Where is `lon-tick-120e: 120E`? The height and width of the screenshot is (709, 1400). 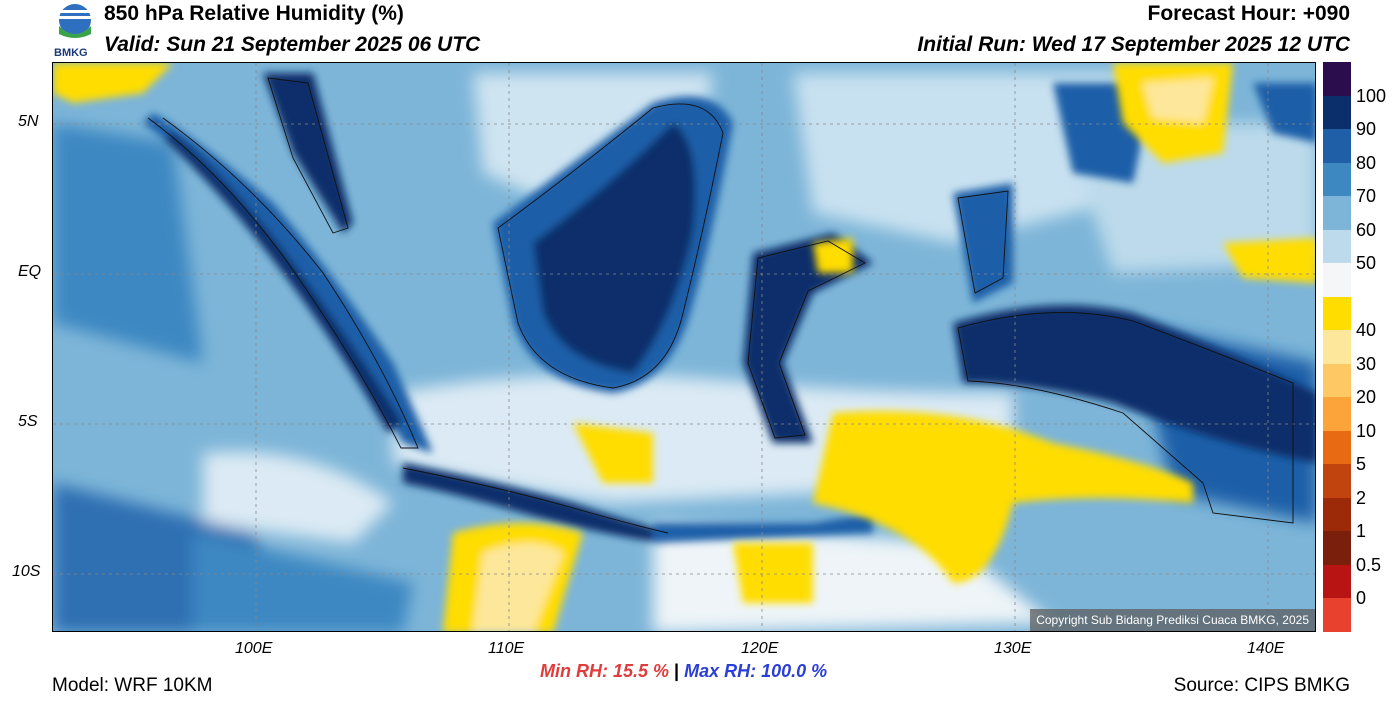
lon-tick-120e: 120E is located at coordinates (760, 648).